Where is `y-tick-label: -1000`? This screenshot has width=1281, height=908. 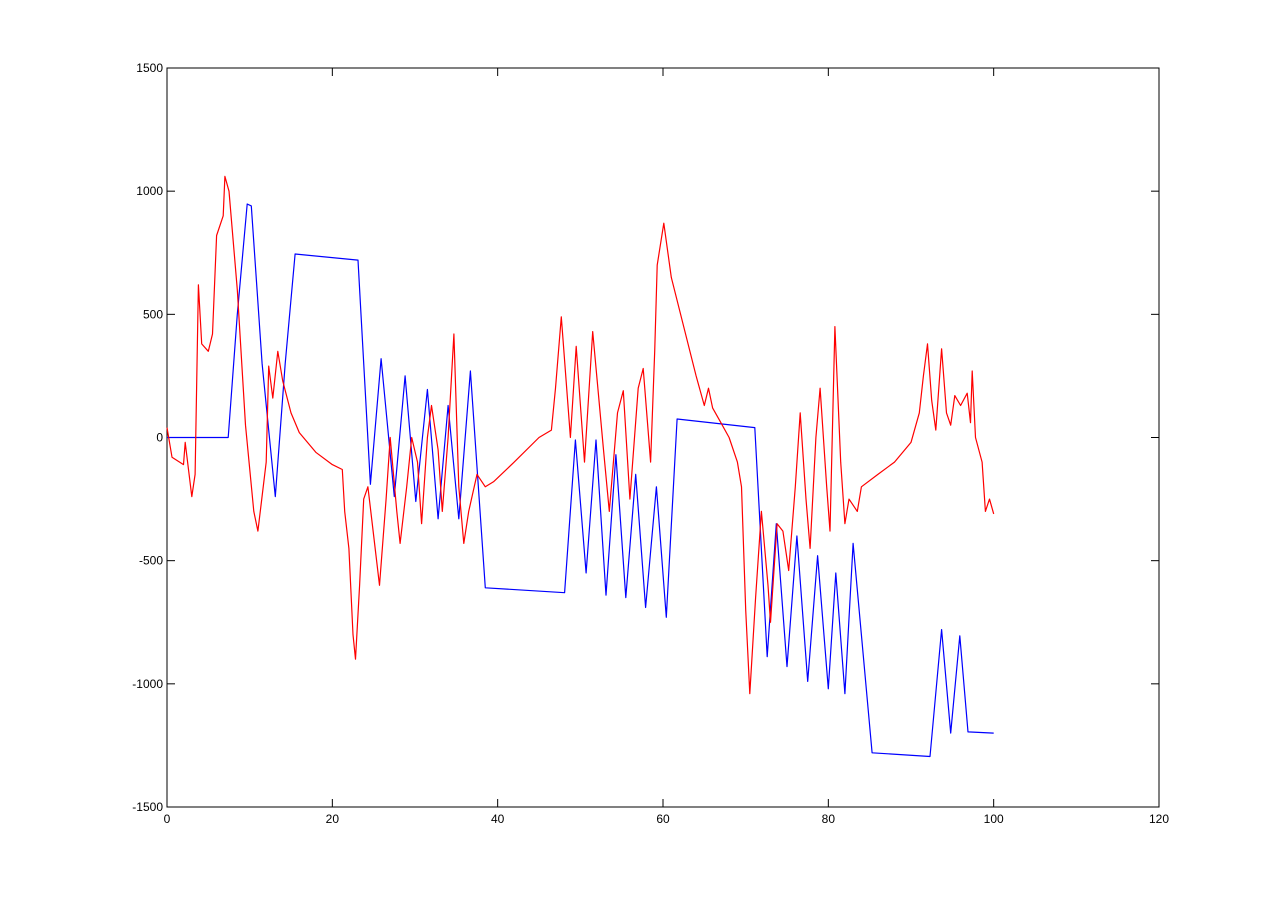 y-tick-label: -1000 is located at coordinates (147, 684).